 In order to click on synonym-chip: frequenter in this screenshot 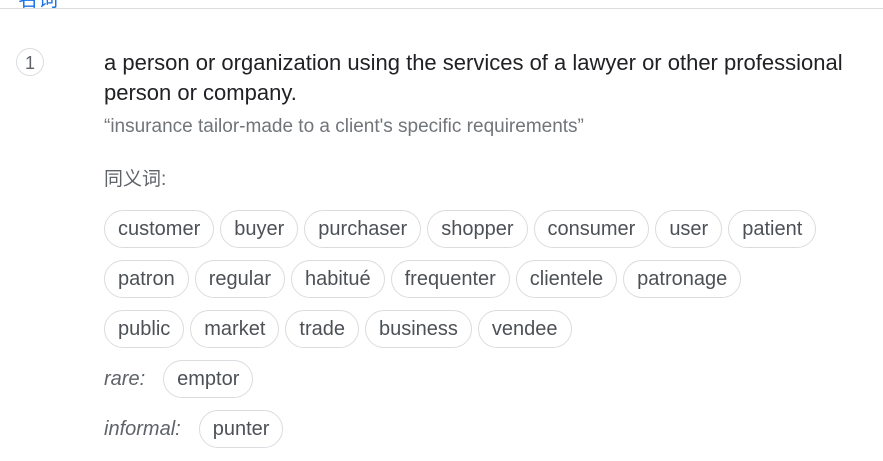, I will do `click(450, 279)`.